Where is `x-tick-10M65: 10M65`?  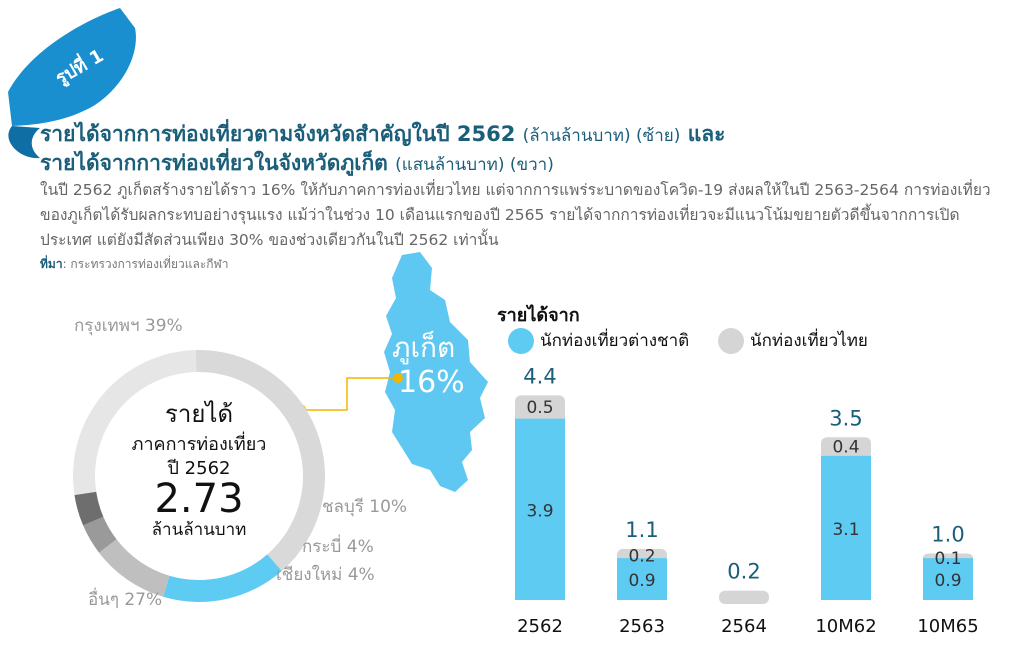 x-tick-10M65: 10M65 is located at coordinates (947, 626).